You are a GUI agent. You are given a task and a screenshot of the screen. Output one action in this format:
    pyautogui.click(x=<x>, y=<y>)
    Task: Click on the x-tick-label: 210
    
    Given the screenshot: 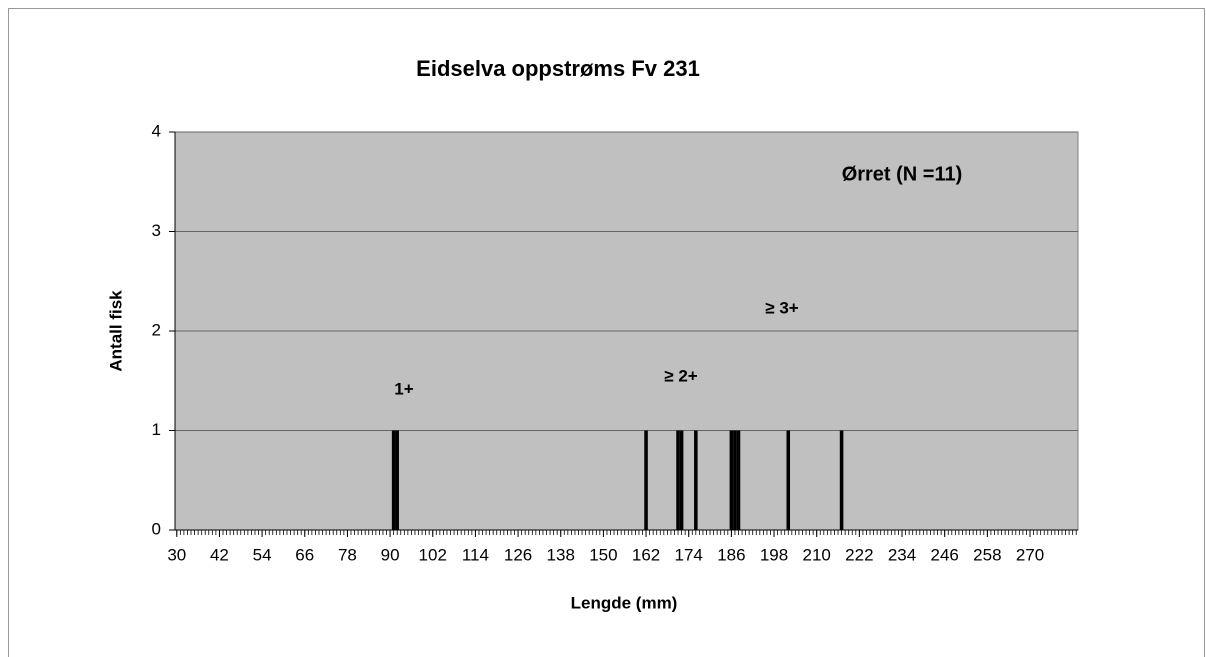 What is the action you would take?
    pyautogui.click(x=817, y=554)
    